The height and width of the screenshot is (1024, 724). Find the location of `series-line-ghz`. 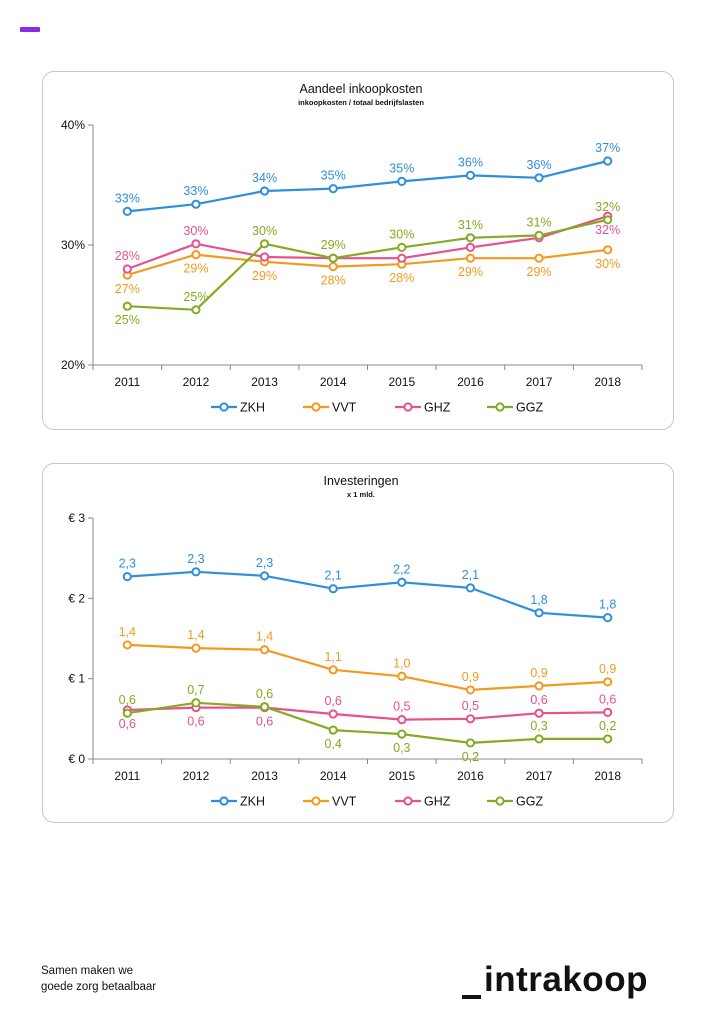

series-line-ghz is located at coordinates (367, 243).